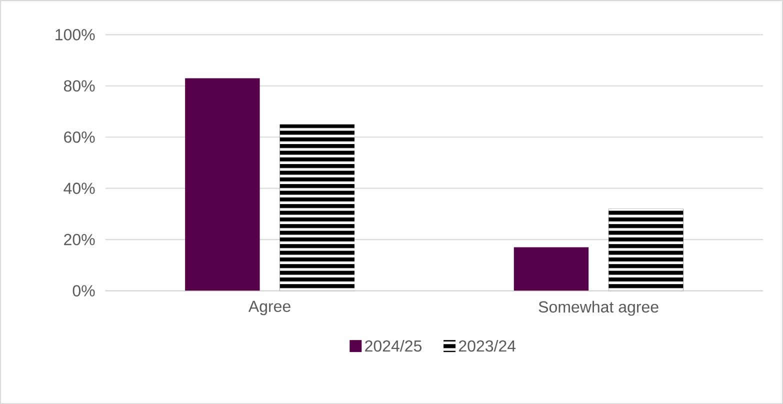  Describe the element at coordinates (83, 290) in the screenshot. I see `y-tick-label: 0%` at that location.